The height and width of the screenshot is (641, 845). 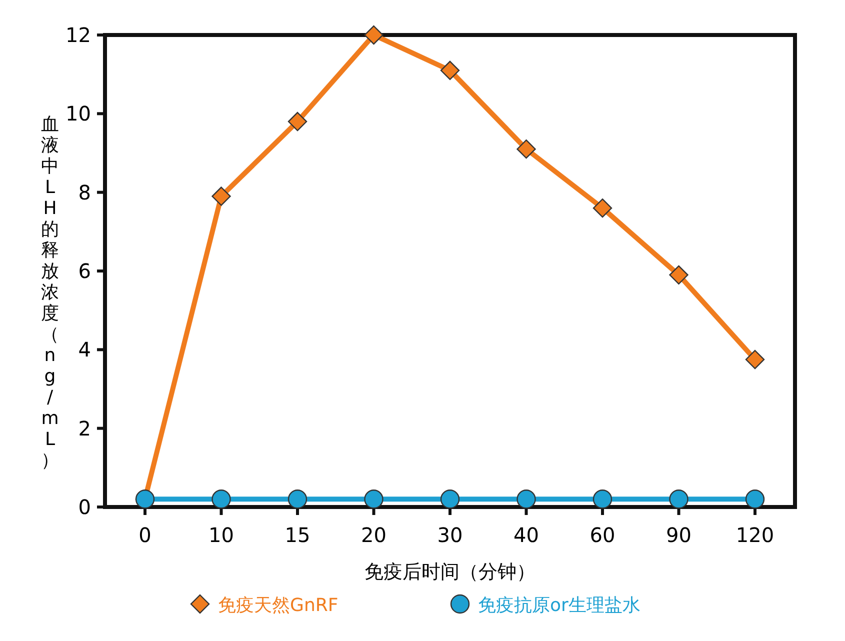 What do you see at coordinates (603, 535) in the screenshot?
I see `x-tick-label: 60` at bounding box center [603, 535].